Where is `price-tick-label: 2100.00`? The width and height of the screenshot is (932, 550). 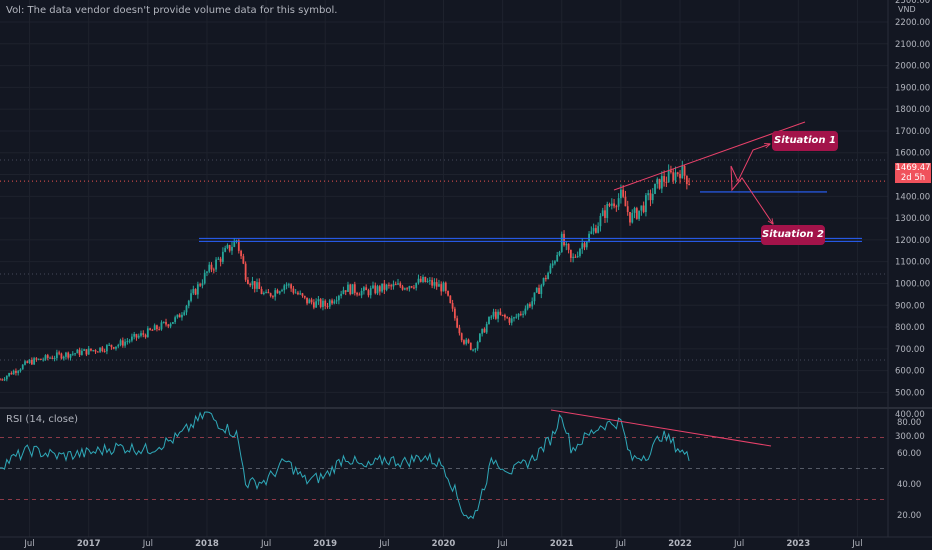
price-tick-label: 2100.00 is located at coordinates (912, 45).